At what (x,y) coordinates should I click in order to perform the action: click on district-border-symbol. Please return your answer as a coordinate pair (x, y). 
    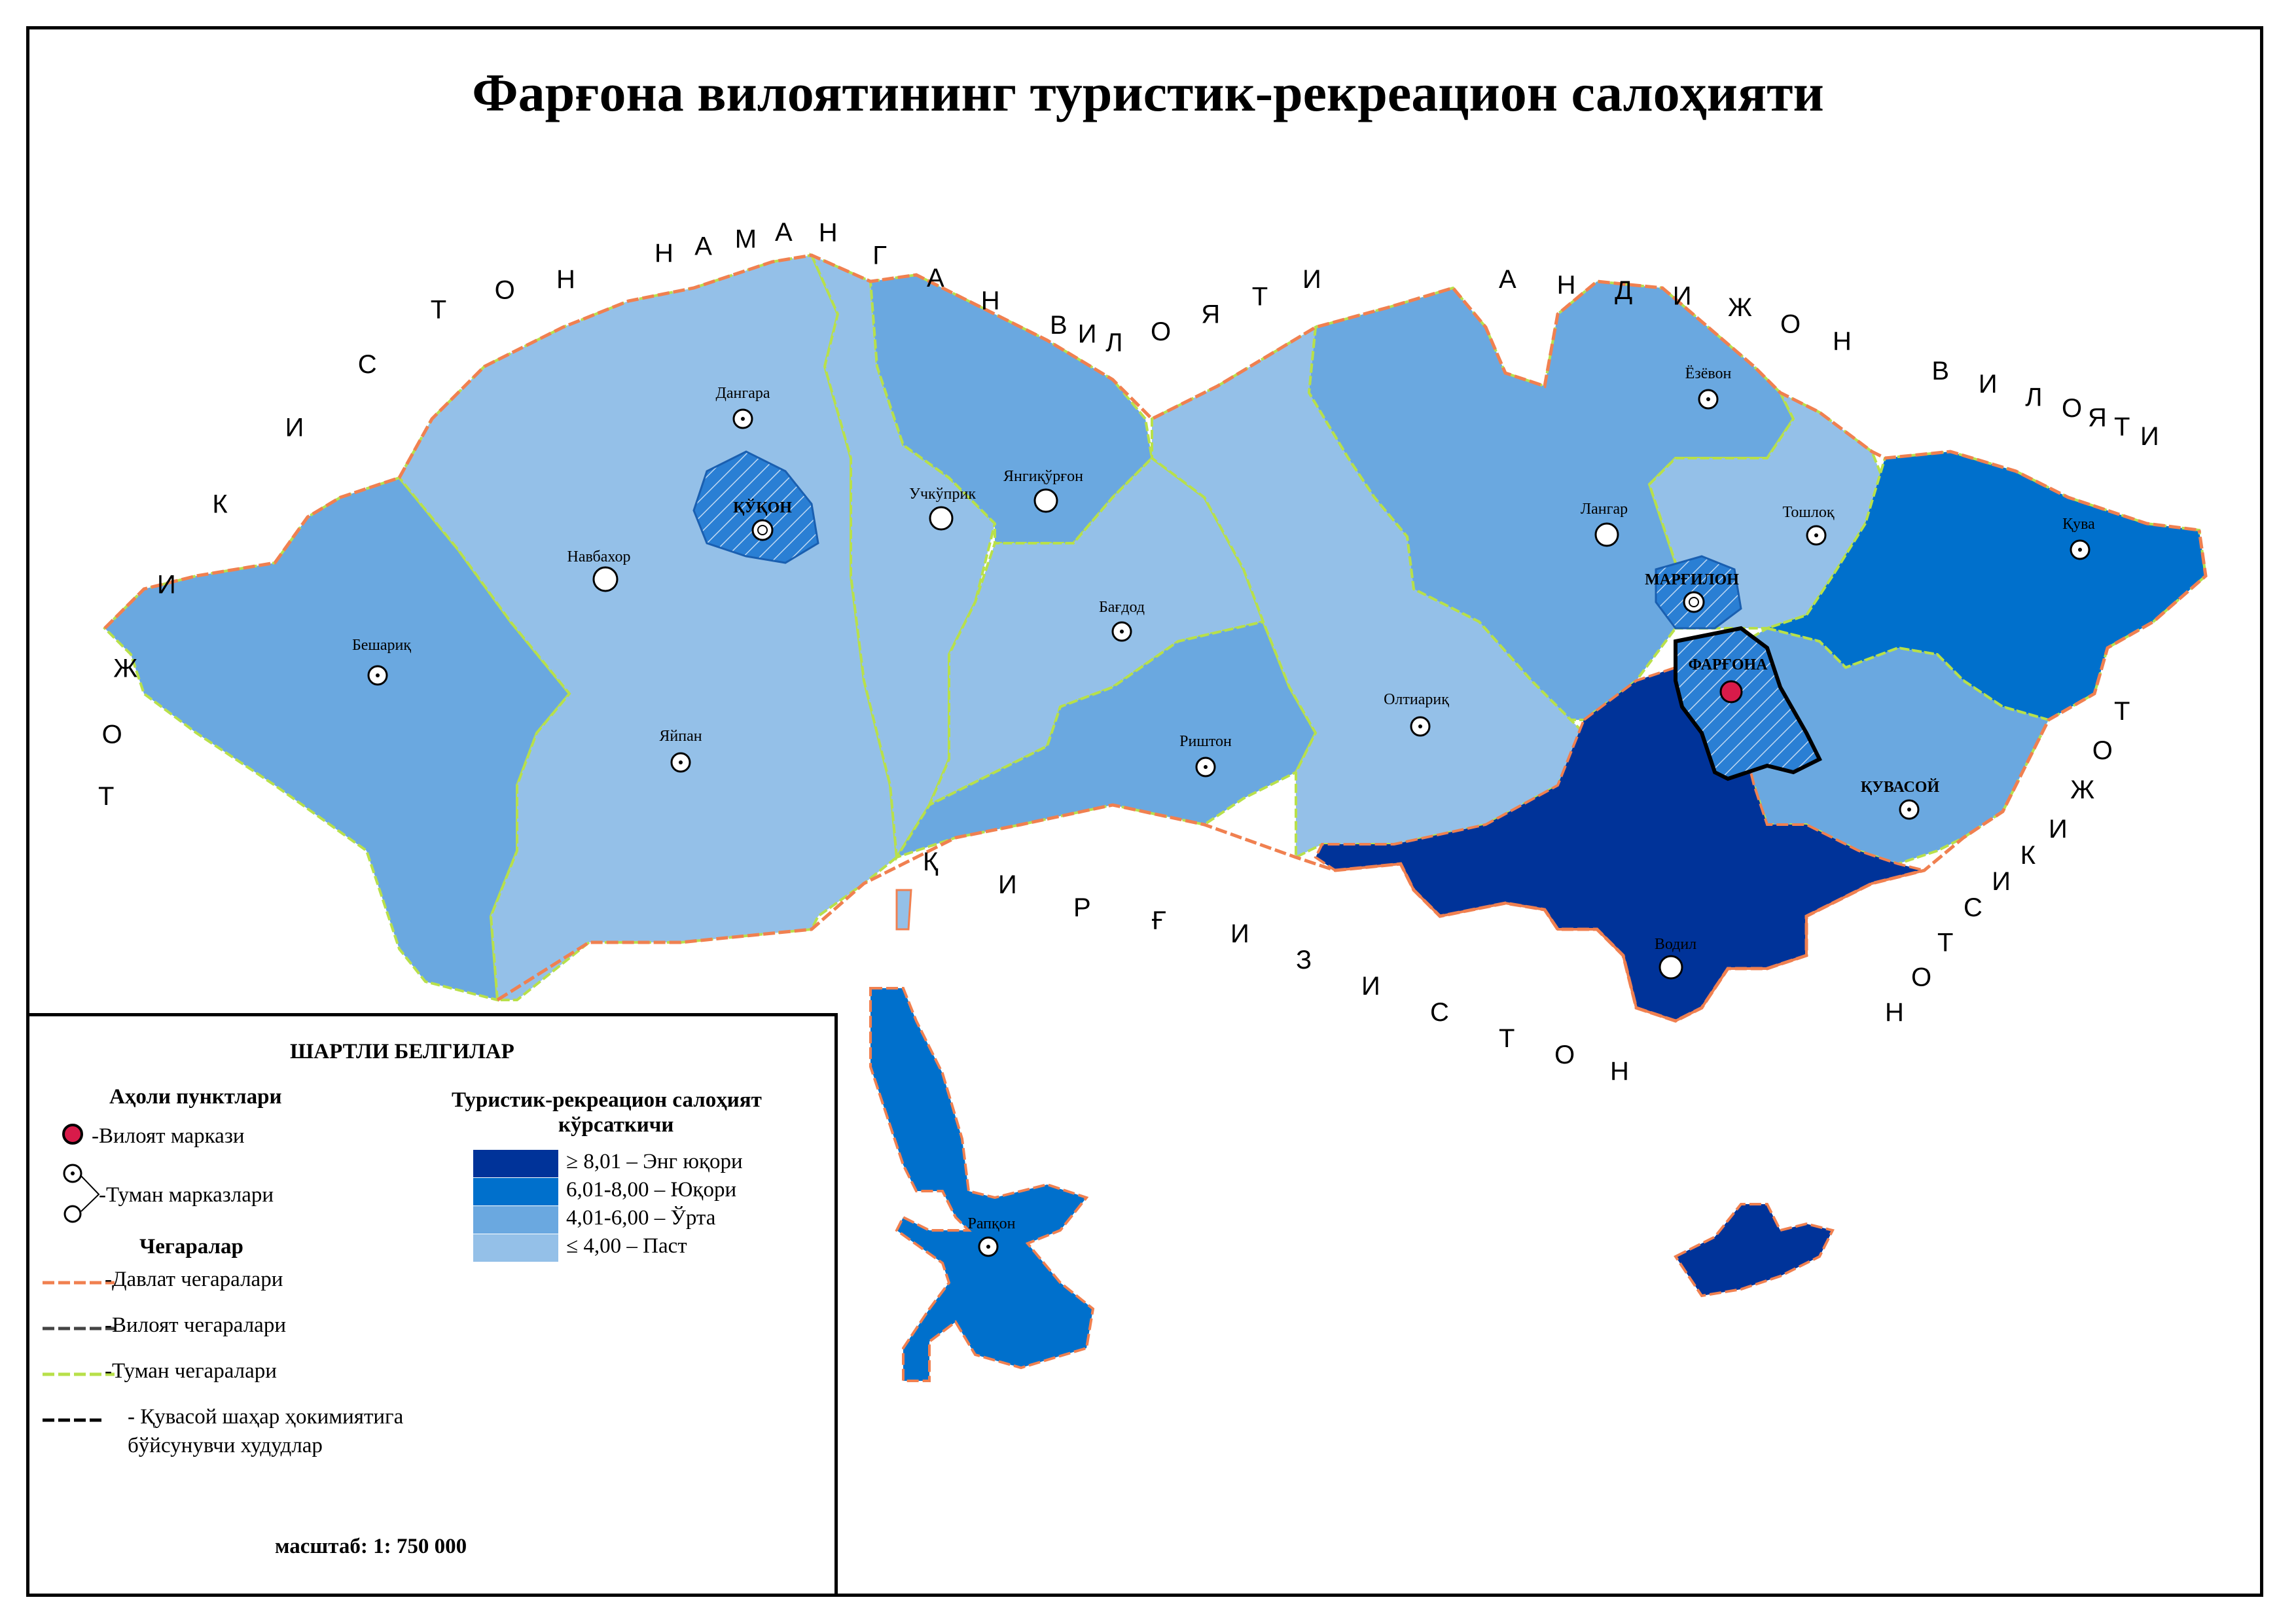
    Looking at the image, I should click on (79, 1374).